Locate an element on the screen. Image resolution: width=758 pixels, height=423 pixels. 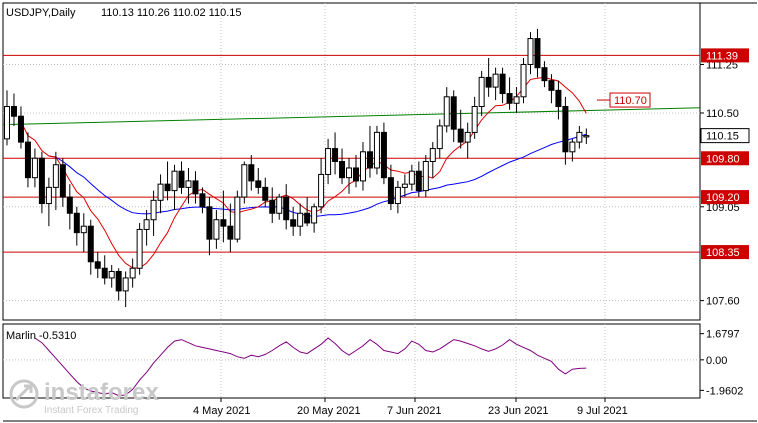
indicator-label: Marlin -0.5310 is located at coordinates (41, 336).